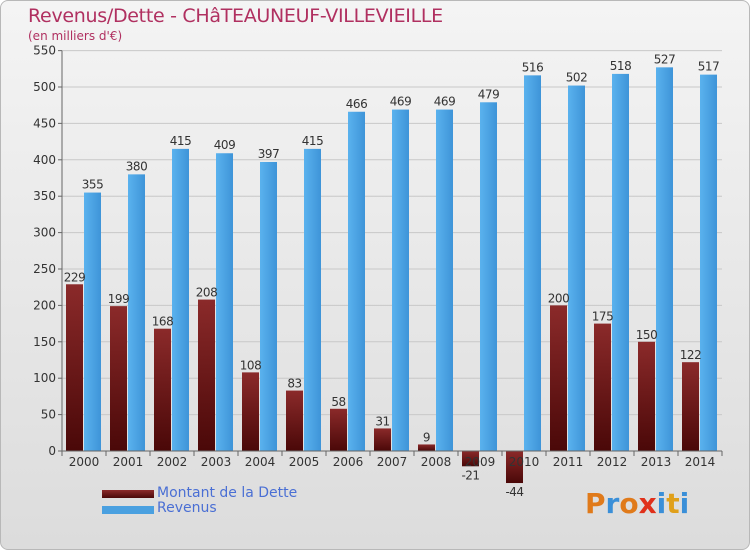  Describe the element at coordinates (44, 123) in the screenshot. I see `y-tick-label: 450` at that location.